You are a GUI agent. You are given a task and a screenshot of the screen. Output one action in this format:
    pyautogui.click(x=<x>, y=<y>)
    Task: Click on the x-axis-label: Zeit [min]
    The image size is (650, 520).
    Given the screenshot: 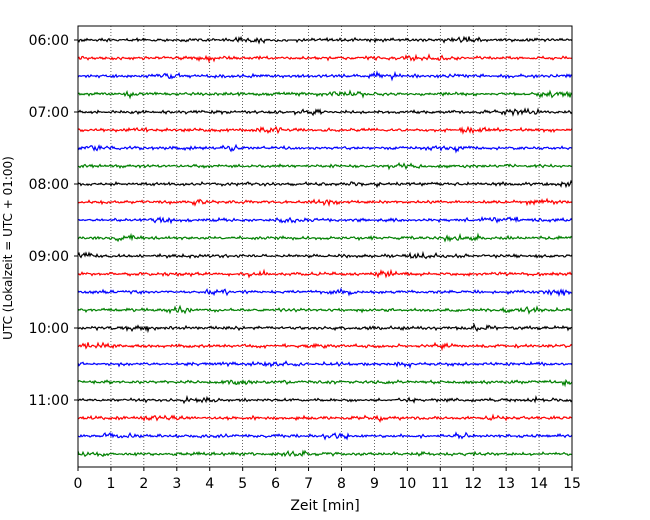 What is the action you would take?
    pyautogui.click(x=324, y=506)
    